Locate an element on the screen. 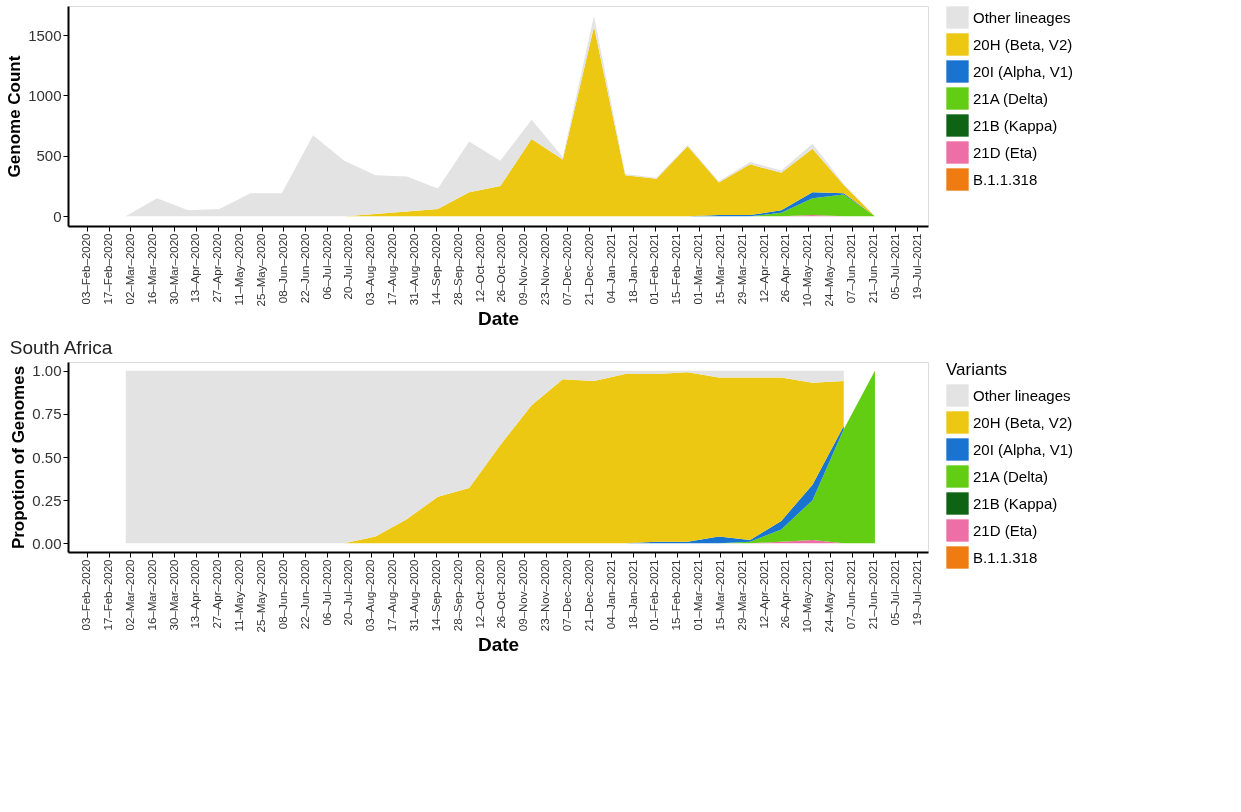  x-tick-label: 08–Jun–2020 is located at coordinates (282, 268).